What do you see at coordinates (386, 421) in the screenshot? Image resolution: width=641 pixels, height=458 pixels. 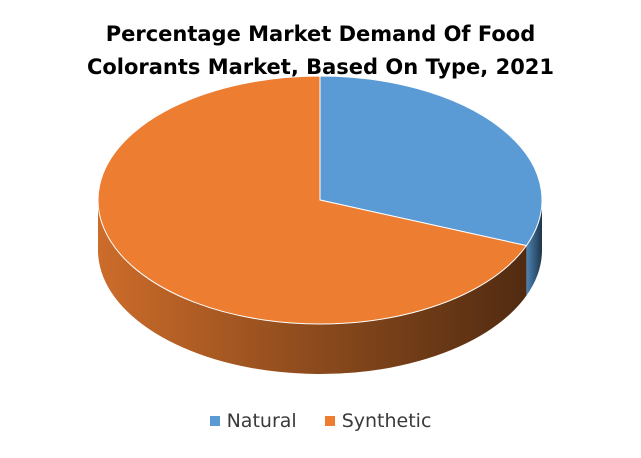 I see `legend-label-synthetic: Synthetic` at bounding box center [386, 421].